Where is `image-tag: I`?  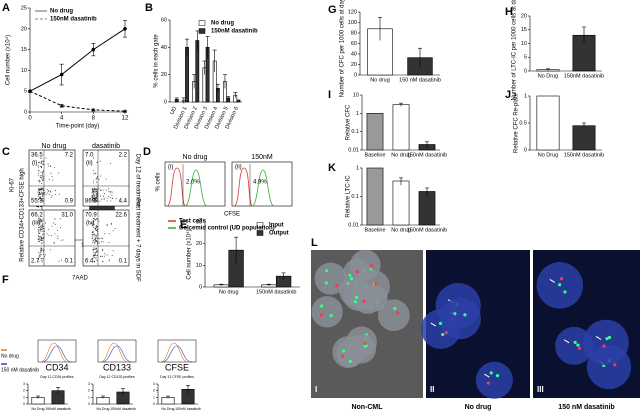
image-tag: I is located at coordinates (316, 389).